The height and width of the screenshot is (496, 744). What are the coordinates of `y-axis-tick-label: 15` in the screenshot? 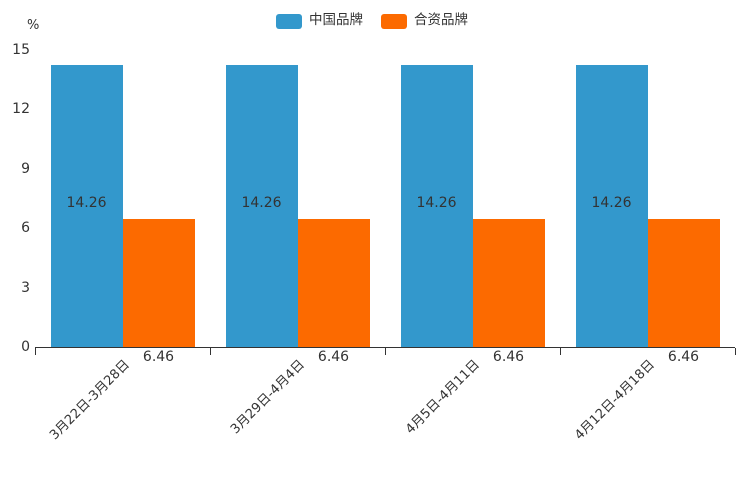 It's located at (21, 50).